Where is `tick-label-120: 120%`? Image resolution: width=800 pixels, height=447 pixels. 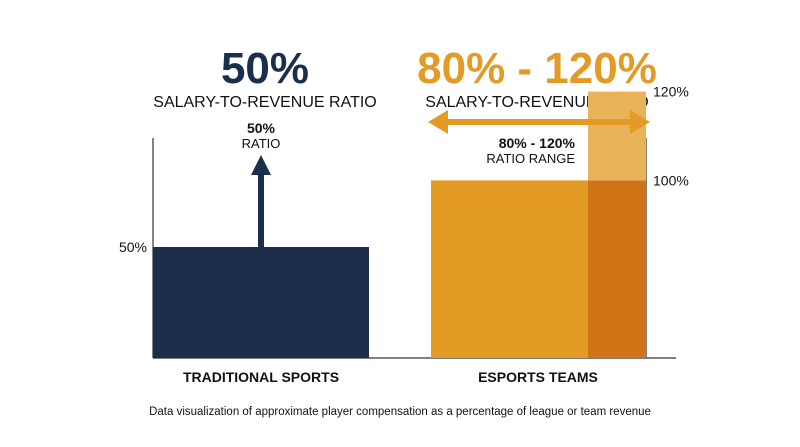 tick-label-120: 120% is located at coordinates (671, 92).